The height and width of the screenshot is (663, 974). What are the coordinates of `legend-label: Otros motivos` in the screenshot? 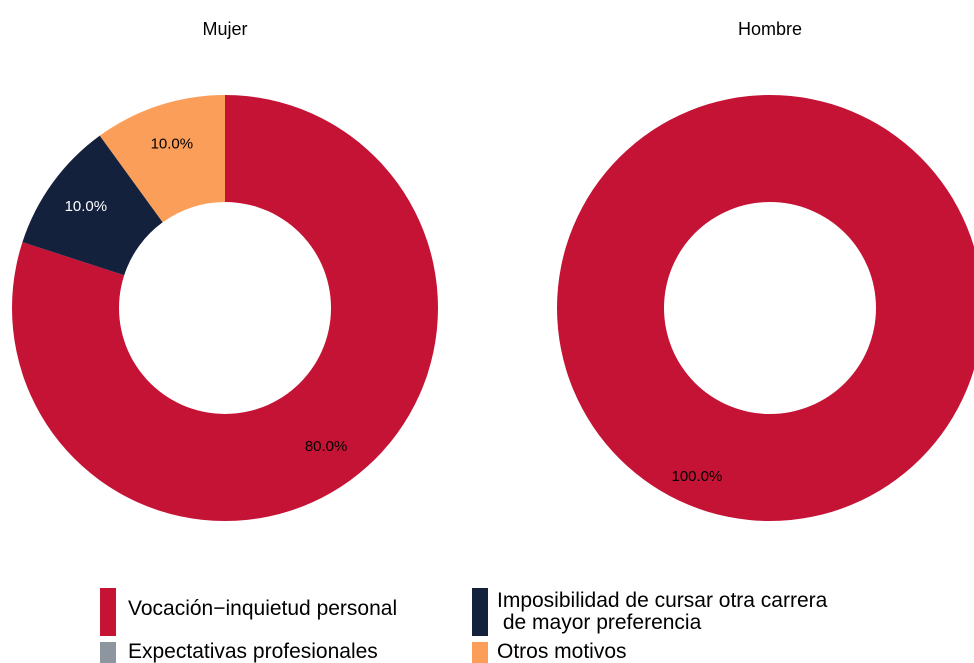 It's located at (562, 651).